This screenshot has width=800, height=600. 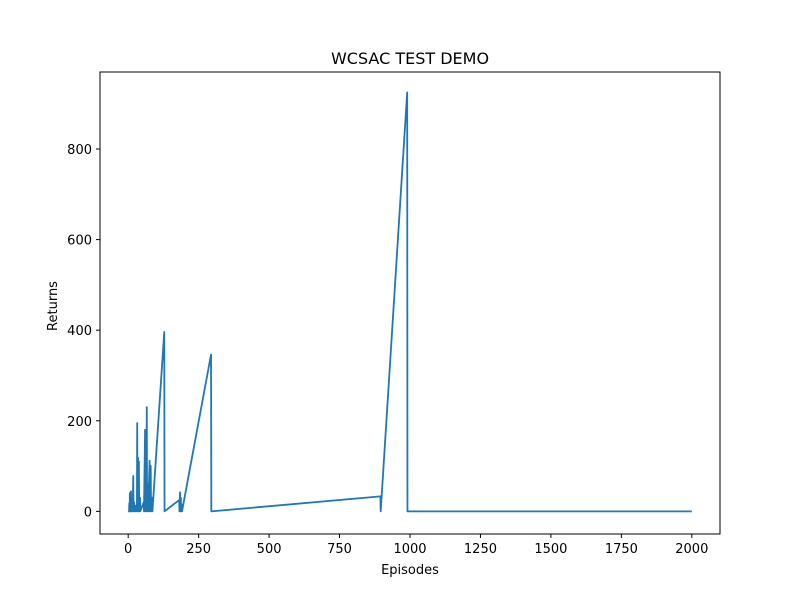 What do you see at coordinates (79, 150) in the screenshot?
I see `y-tick-label: 800` at bounding box center [79, 150].